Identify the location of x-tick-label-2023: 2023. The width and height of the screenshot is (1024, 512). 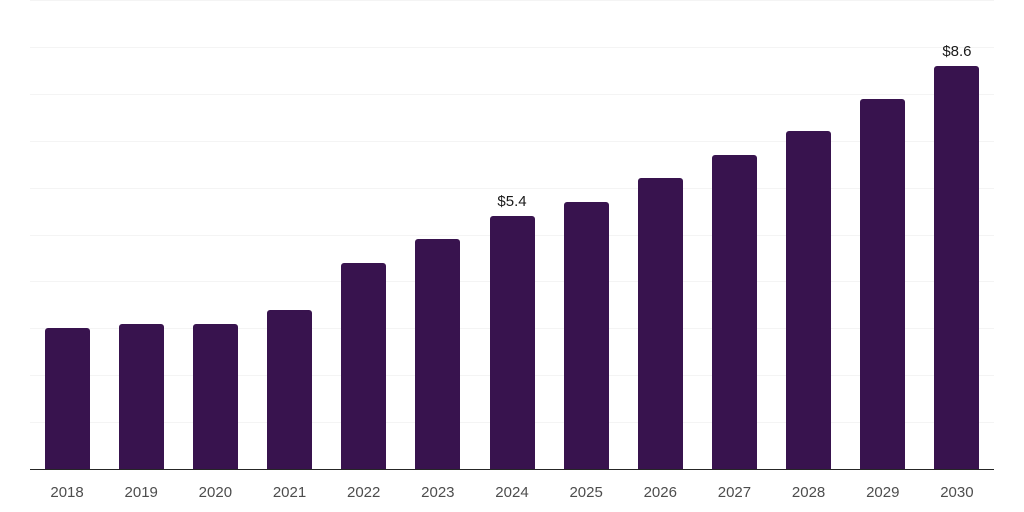
(438, 492).